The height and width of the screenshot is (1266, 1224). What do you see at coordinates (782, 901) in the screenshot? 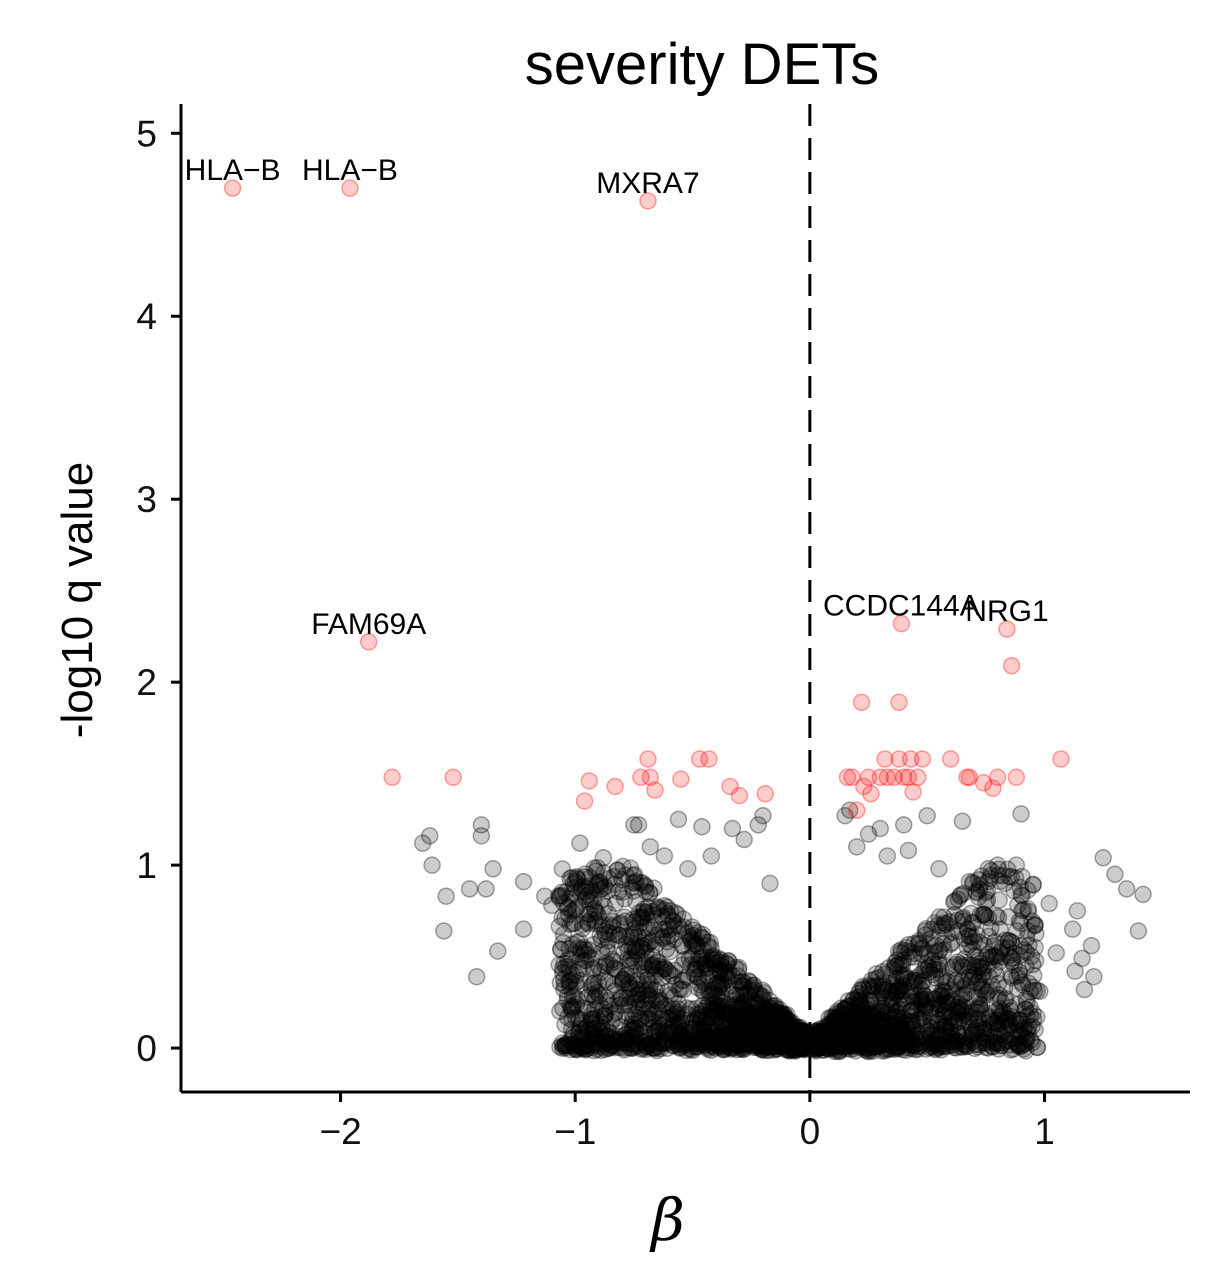
I see `outlier-points` at bounding box center [782, 901].